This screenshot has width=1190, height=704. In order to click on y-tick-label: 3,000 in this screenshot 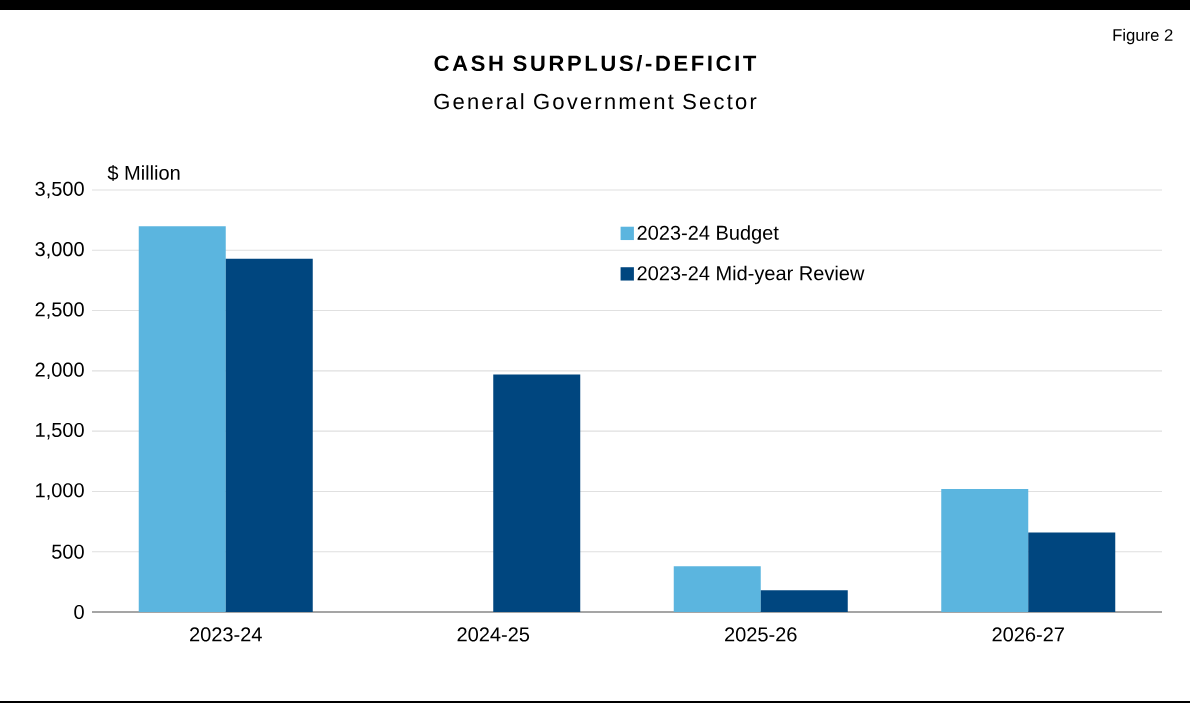, I will do `click(59, 250)`.